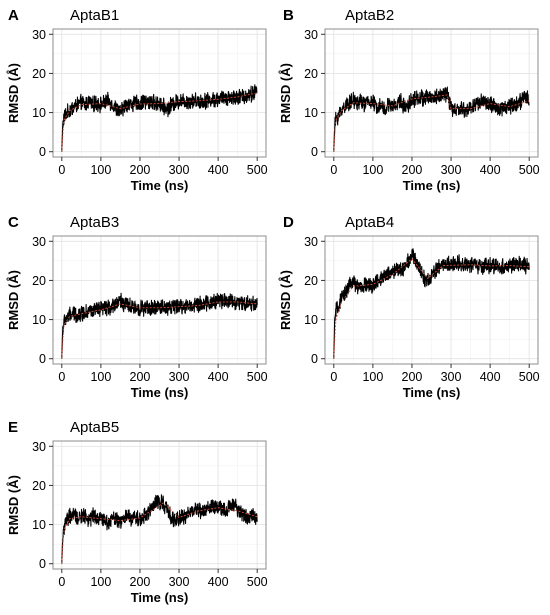 This screenshot has height=615, width=550. What do you see at coordinates (288, 222) in the screenshot?
I see `panel-letter: D` at bounding box center [288, 222].